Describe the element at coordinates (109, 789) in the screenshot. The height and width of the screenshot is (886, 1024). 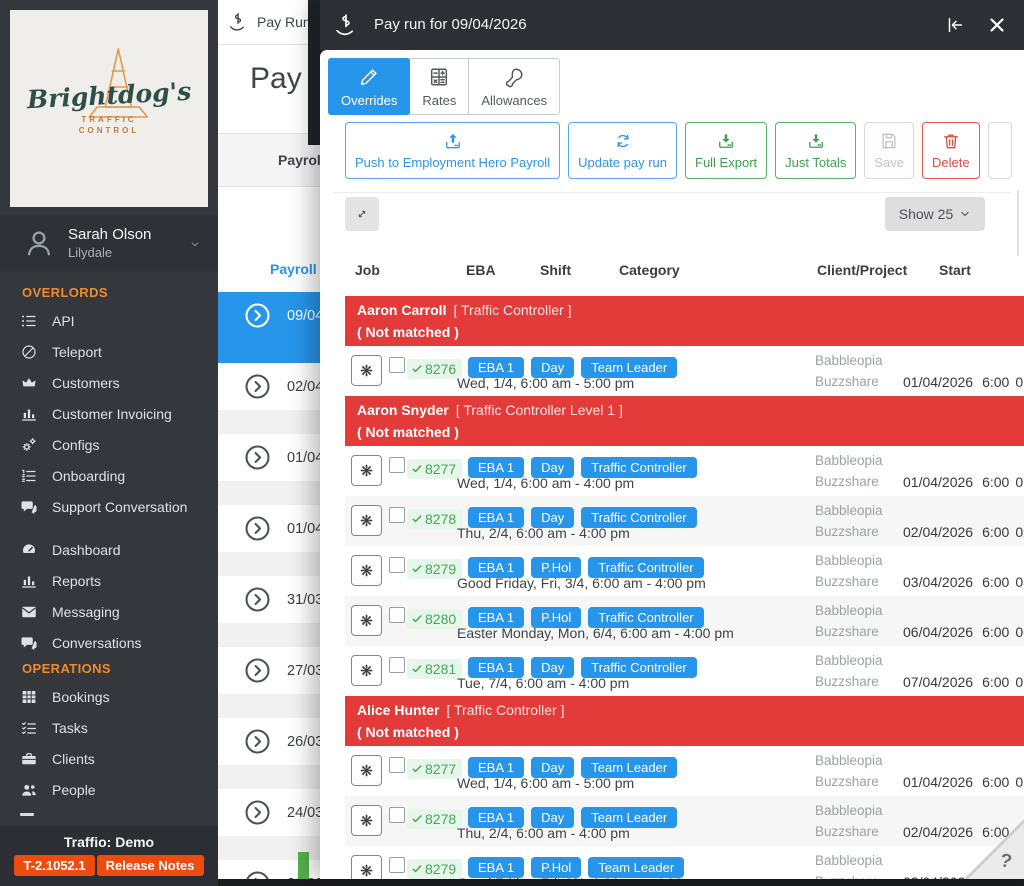
I see `sidebar-item-people: People` at that location.